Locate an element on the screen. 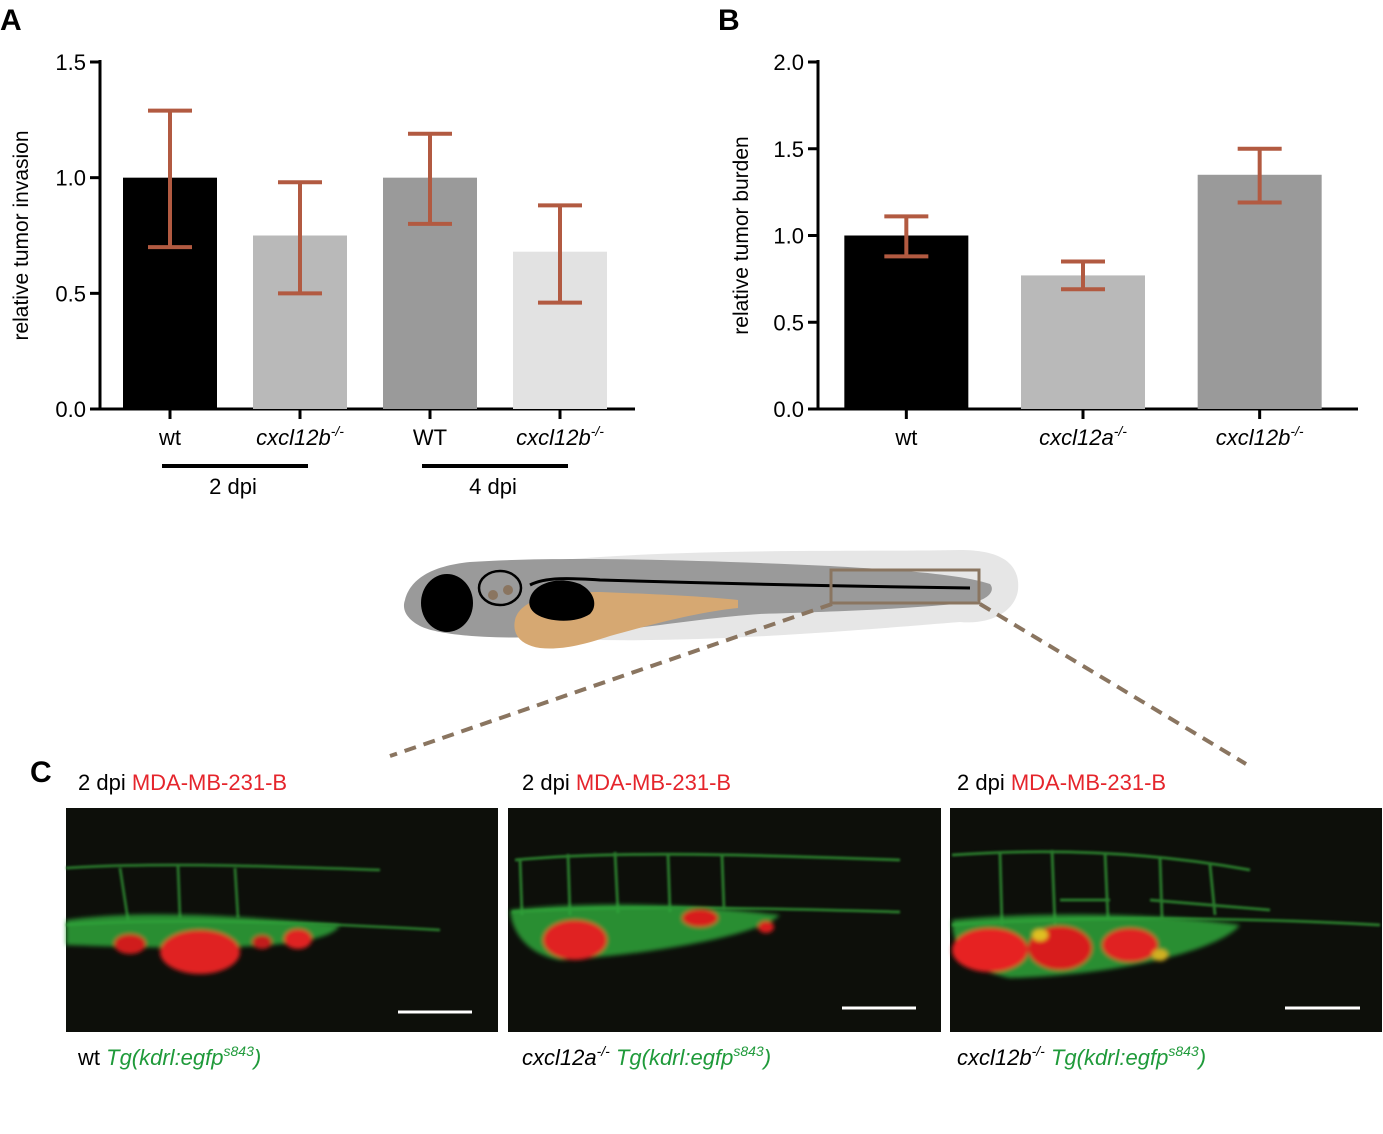 Image resolution: width=1383 pixels, height=1134 pixels. micrograph-title-2: 2 dpi MDA-MB-231-B is located at coordinates (626, 782).